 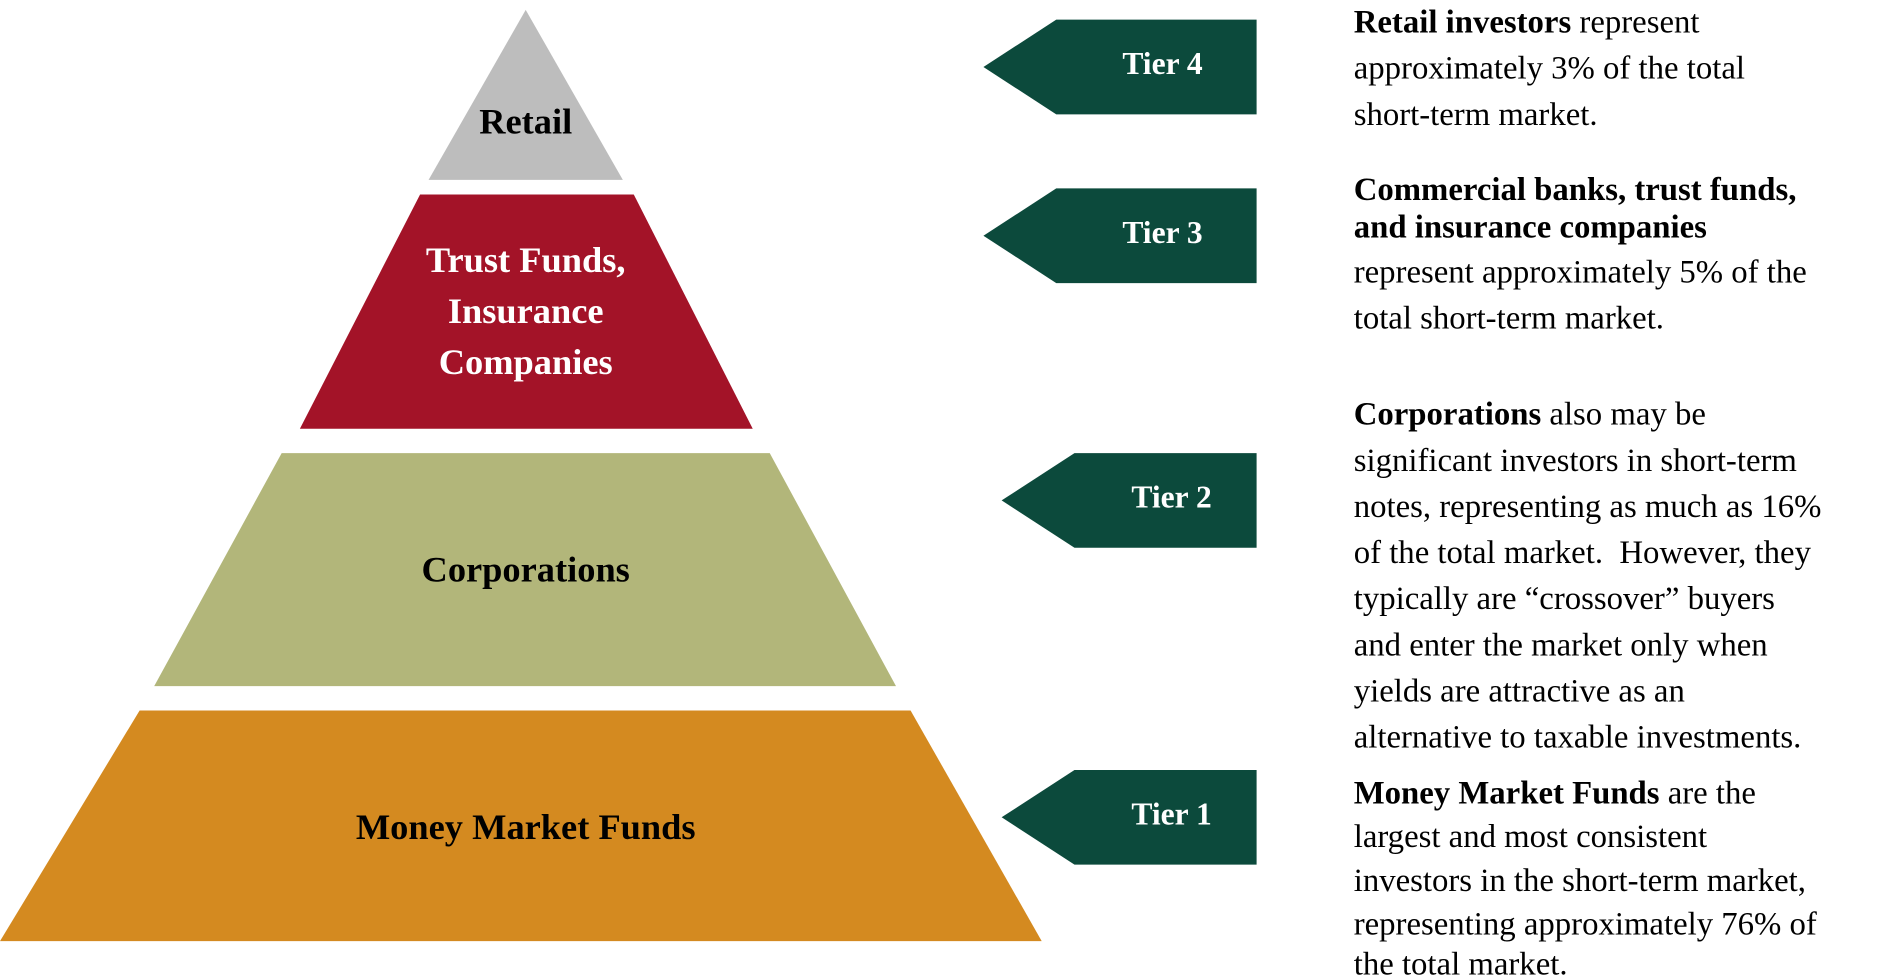 I want to click on description-text: and enter the market only when, so click(x=1561, y=645).